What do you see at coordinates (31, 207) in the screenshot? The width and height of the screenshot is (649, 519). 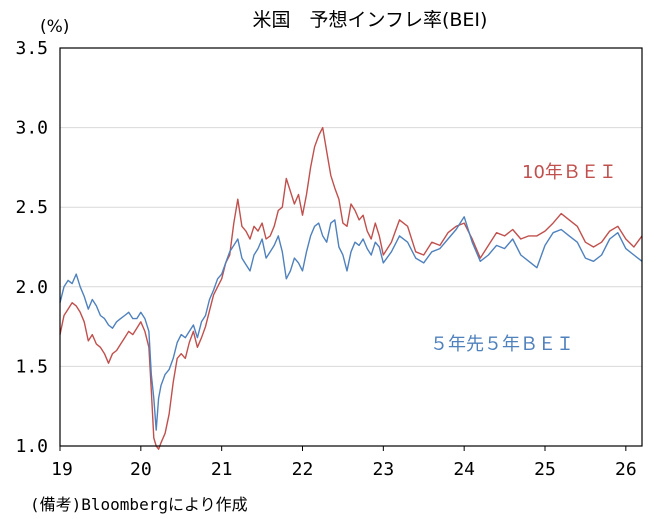 I see `y-tick-label: 2.5` at bounding box center [31, 207].